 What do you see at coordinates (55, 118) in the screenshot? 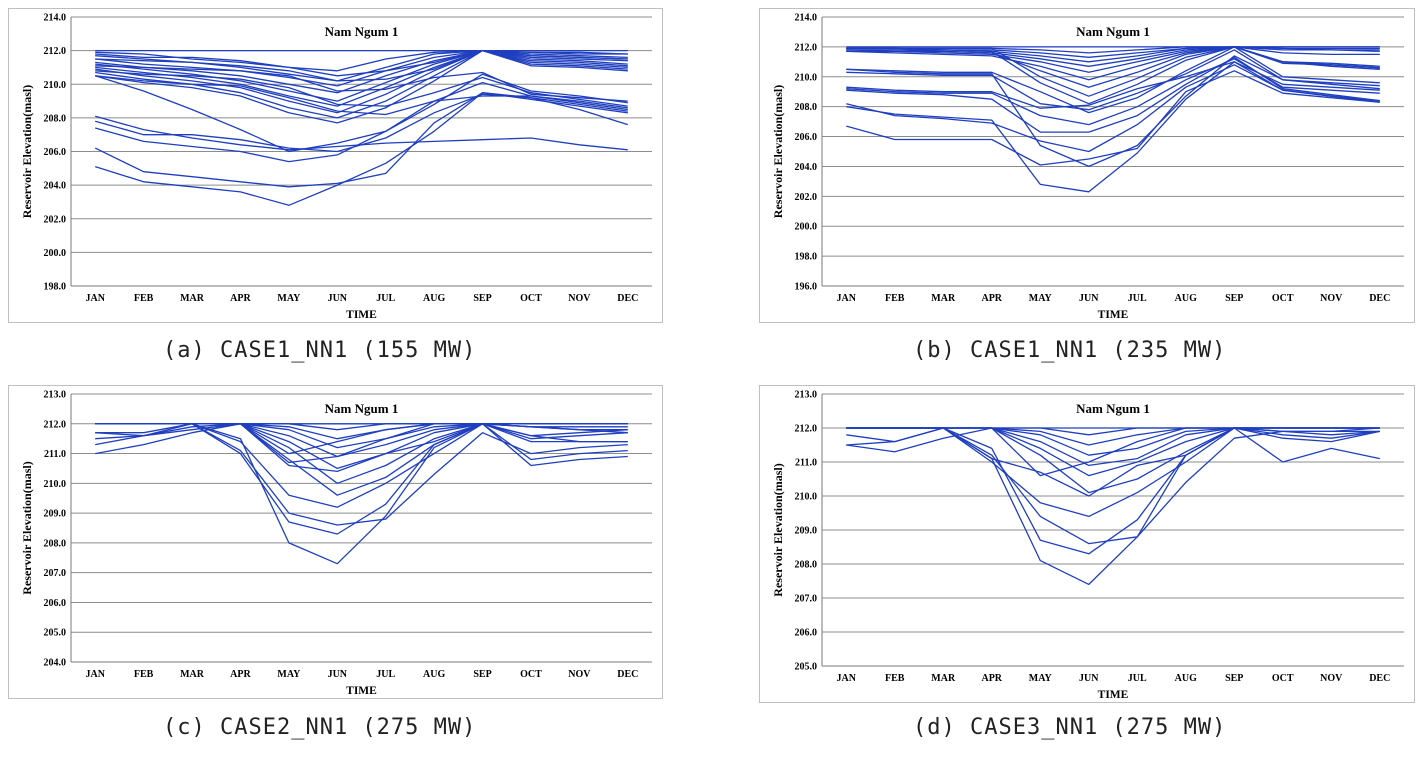
I see `y-tick-label: 208.0` at bounding box center [55, 118].